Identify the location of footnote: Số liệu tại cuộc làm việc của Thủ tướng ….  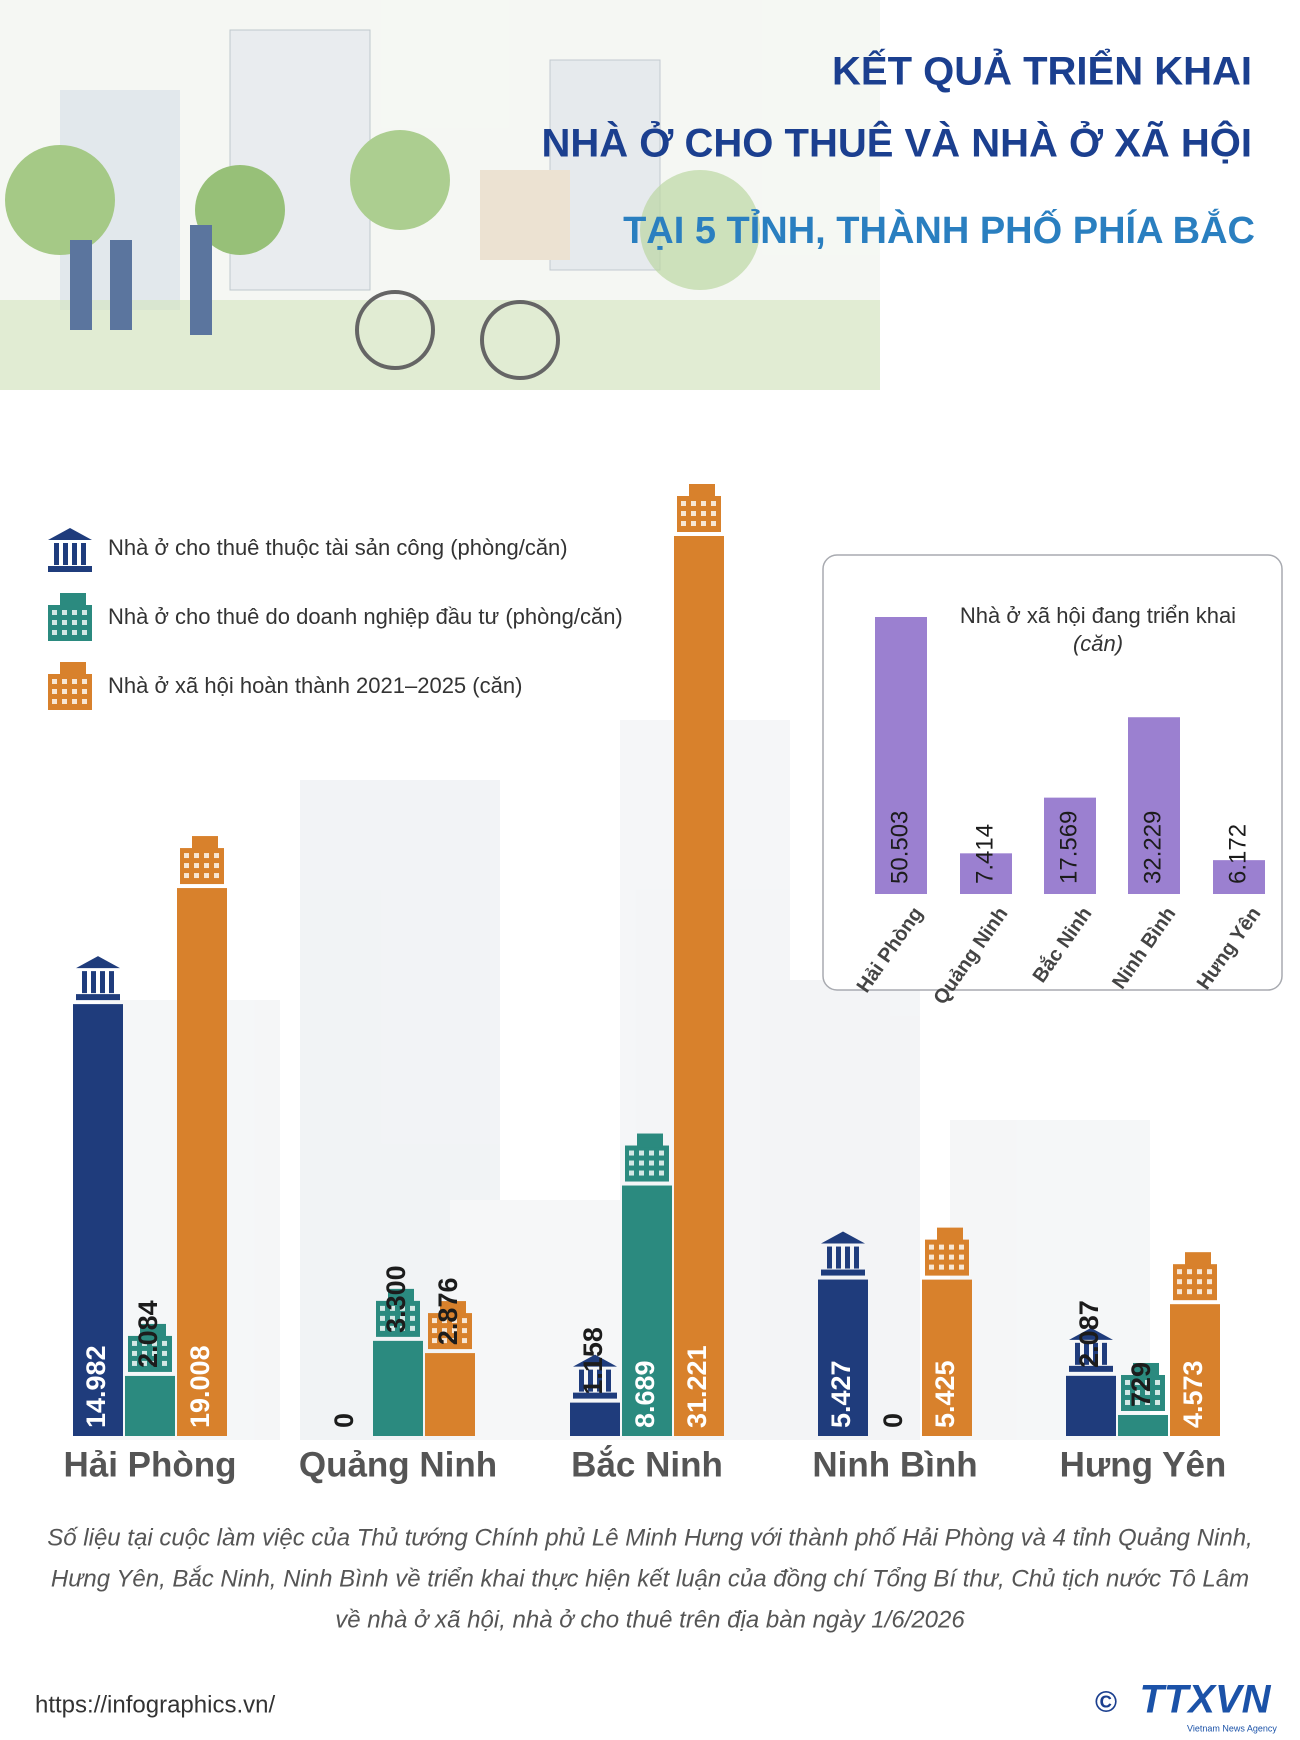
(649, 1537).